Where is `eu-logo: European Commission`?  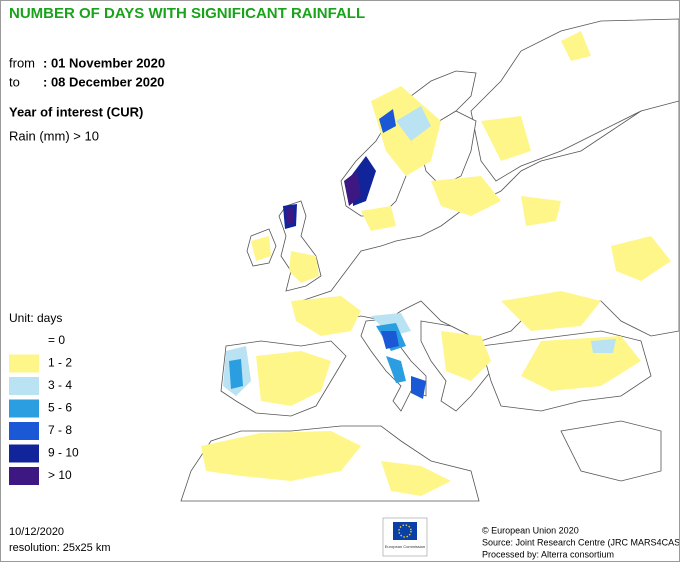
eu-logo: European Commission is located at coordinates (405, 537).